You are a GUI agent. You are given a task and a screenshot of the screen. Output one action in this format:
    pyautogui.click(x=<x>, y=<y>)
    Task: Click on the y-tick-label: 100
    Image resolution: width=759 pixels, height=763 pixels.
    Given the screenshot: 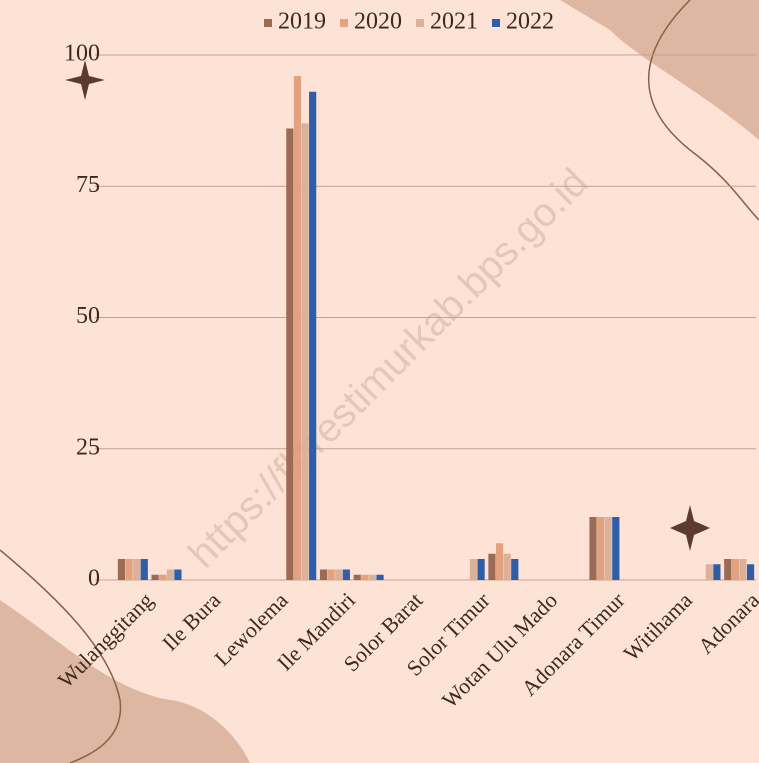 What is the action you would take?
    pyautogui.click(x=82, y=54)
    